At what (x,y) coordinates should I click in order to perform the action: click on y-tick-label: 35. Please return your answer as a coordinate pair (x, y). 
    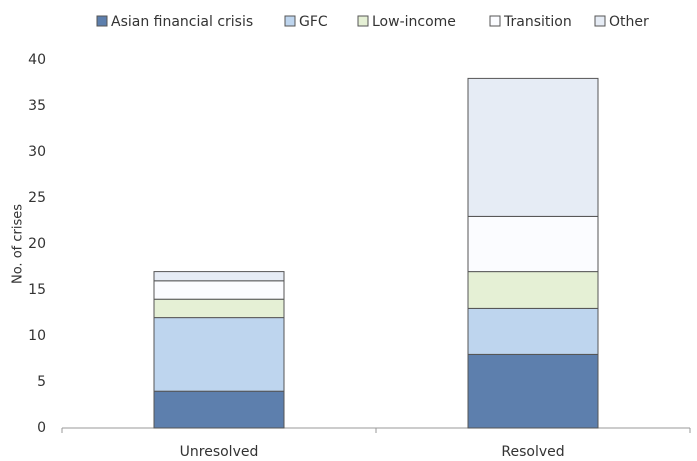
    Looking at the image, I should click on (37, 106).